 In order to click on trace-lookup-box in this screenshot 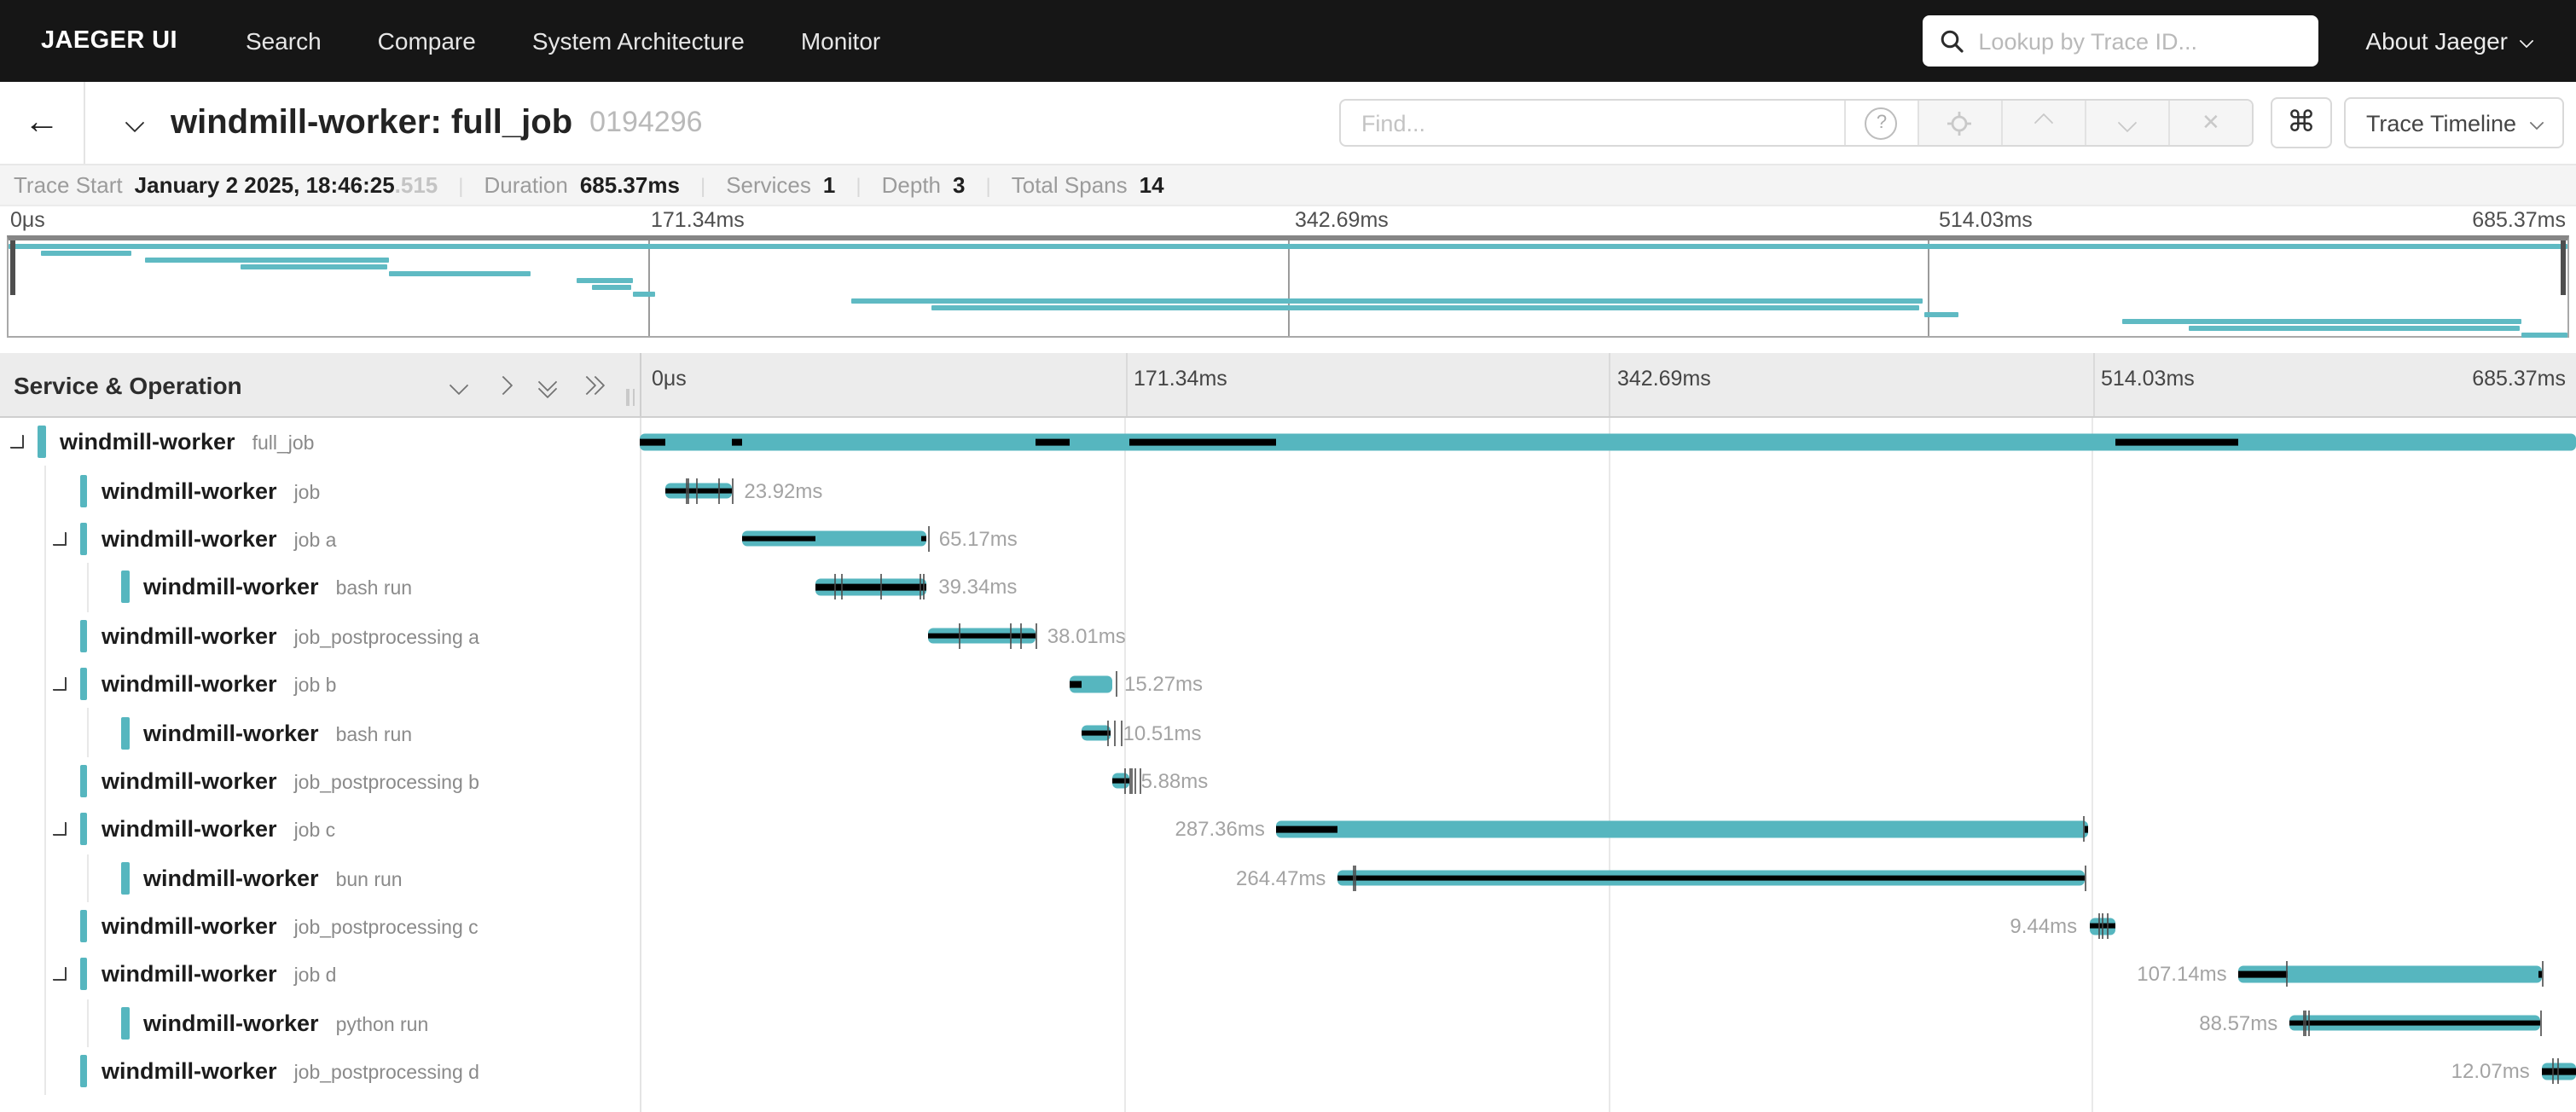, I will do `click(2120, 41)`.